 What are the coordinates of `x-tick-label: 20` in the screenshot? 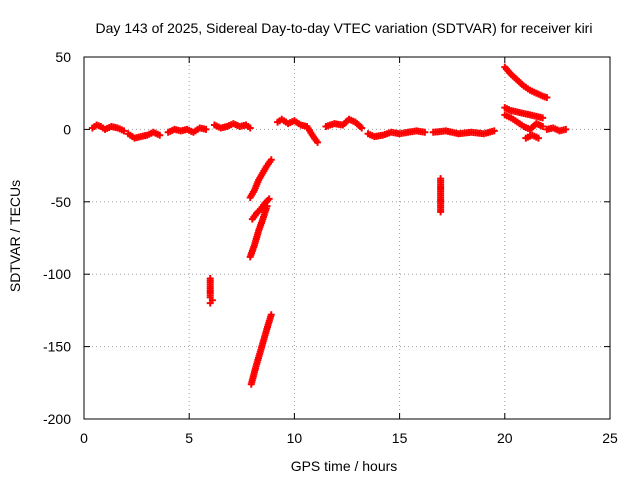 It's located at (505, 438).